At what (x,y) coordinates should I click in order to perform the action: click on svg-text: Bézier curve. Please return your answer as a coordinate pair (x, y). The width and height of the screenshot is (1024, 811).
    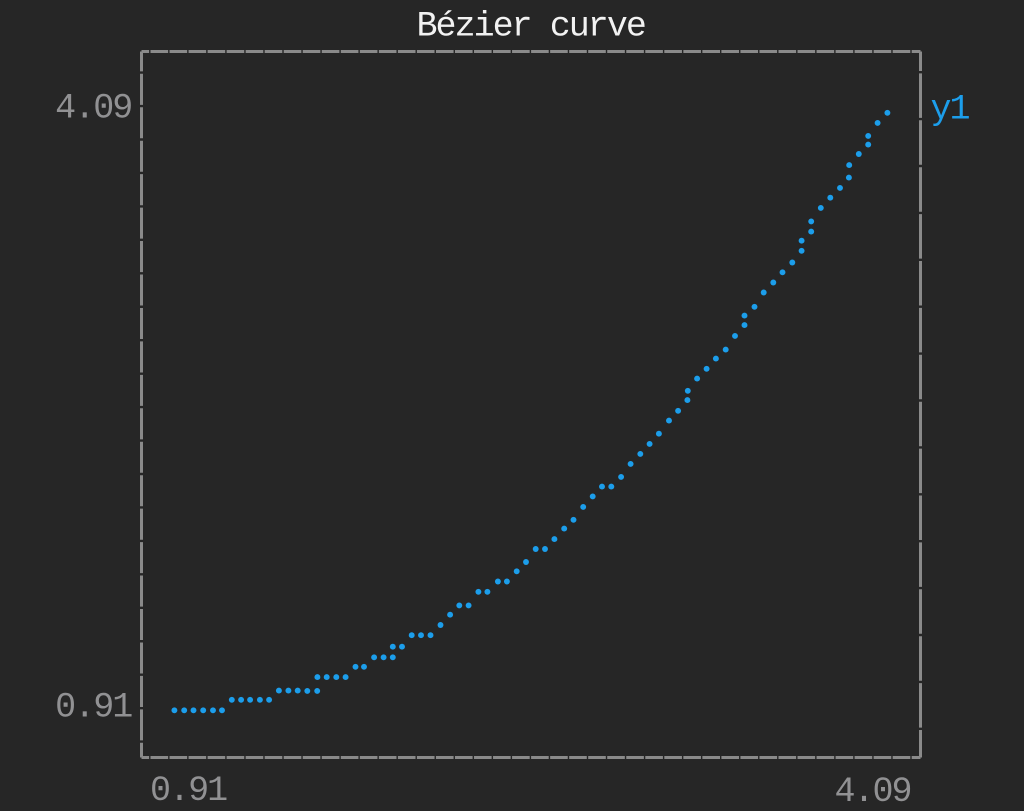
    Looking at the image, I should click on (531, 27).